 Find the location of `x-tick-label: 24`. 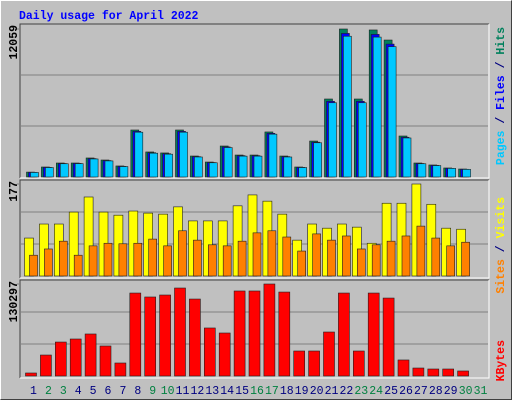

x-tick-label: 24 is located at coordinates (376, 391).